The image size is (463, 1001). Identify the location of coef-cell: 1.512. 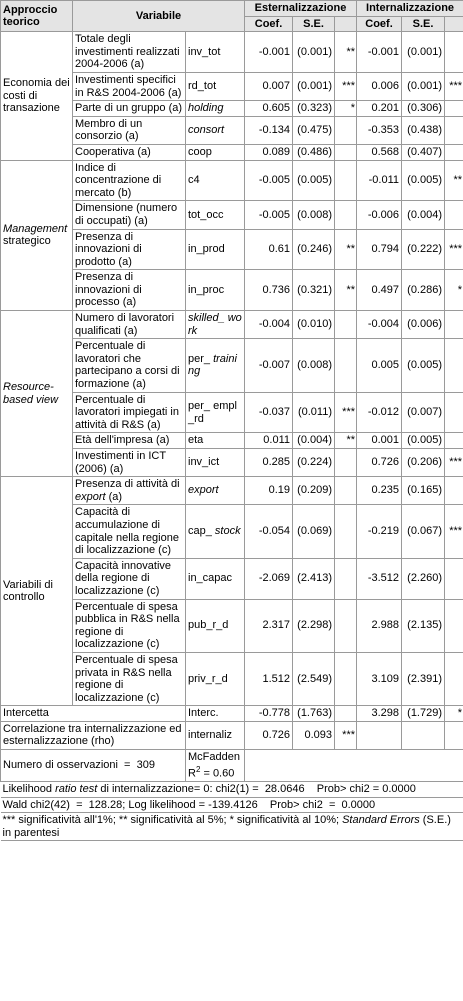
(269, 679).